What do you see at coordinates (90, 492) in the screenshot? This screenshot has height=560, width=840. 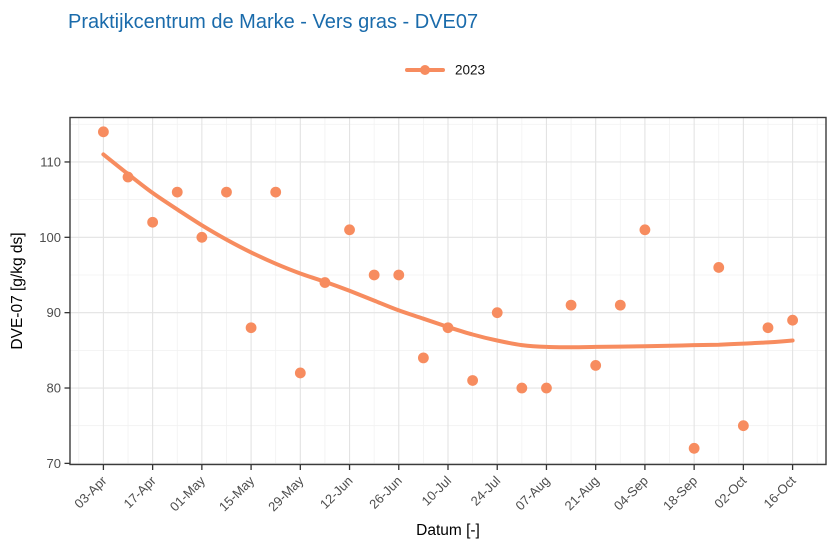 I see `x-tick-label: 03-Apr` at bounding box center [90, 492].